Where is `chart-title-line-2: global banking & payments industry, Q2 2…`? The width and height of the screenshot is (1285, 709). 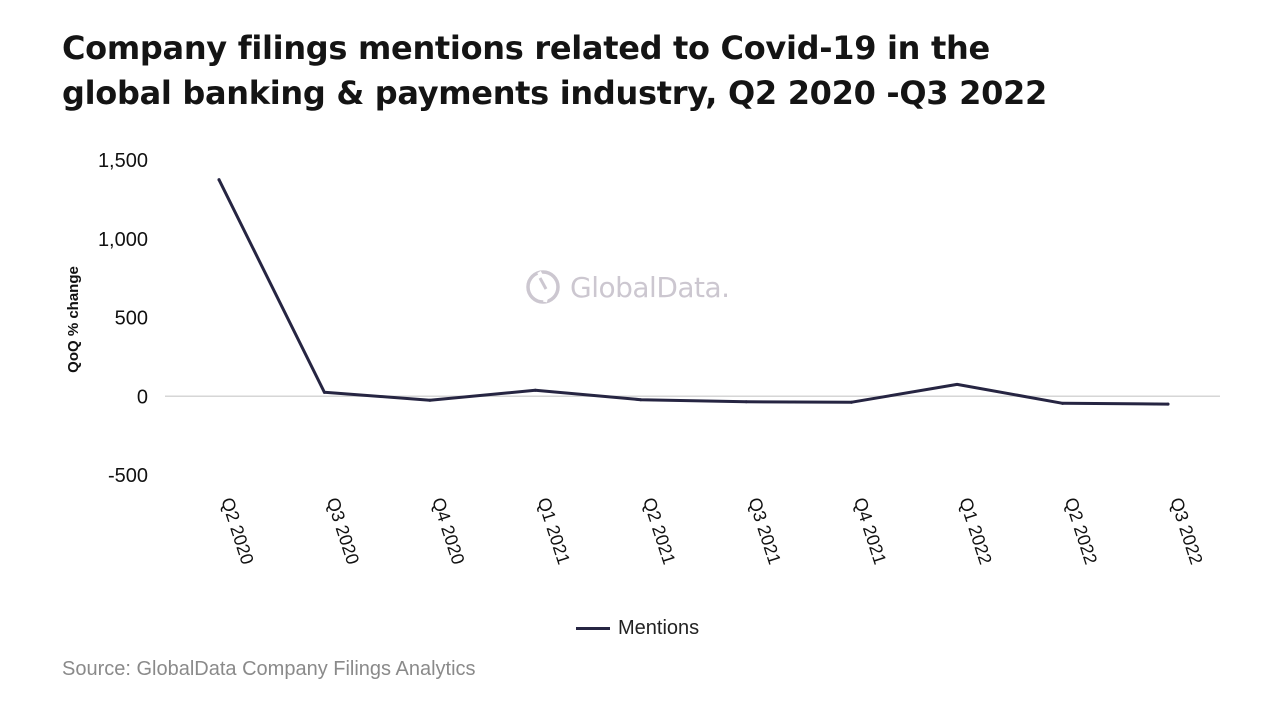 chart-title-line-2: global banking & payments industry, Q2 2… is located at coordinates (554, 93).